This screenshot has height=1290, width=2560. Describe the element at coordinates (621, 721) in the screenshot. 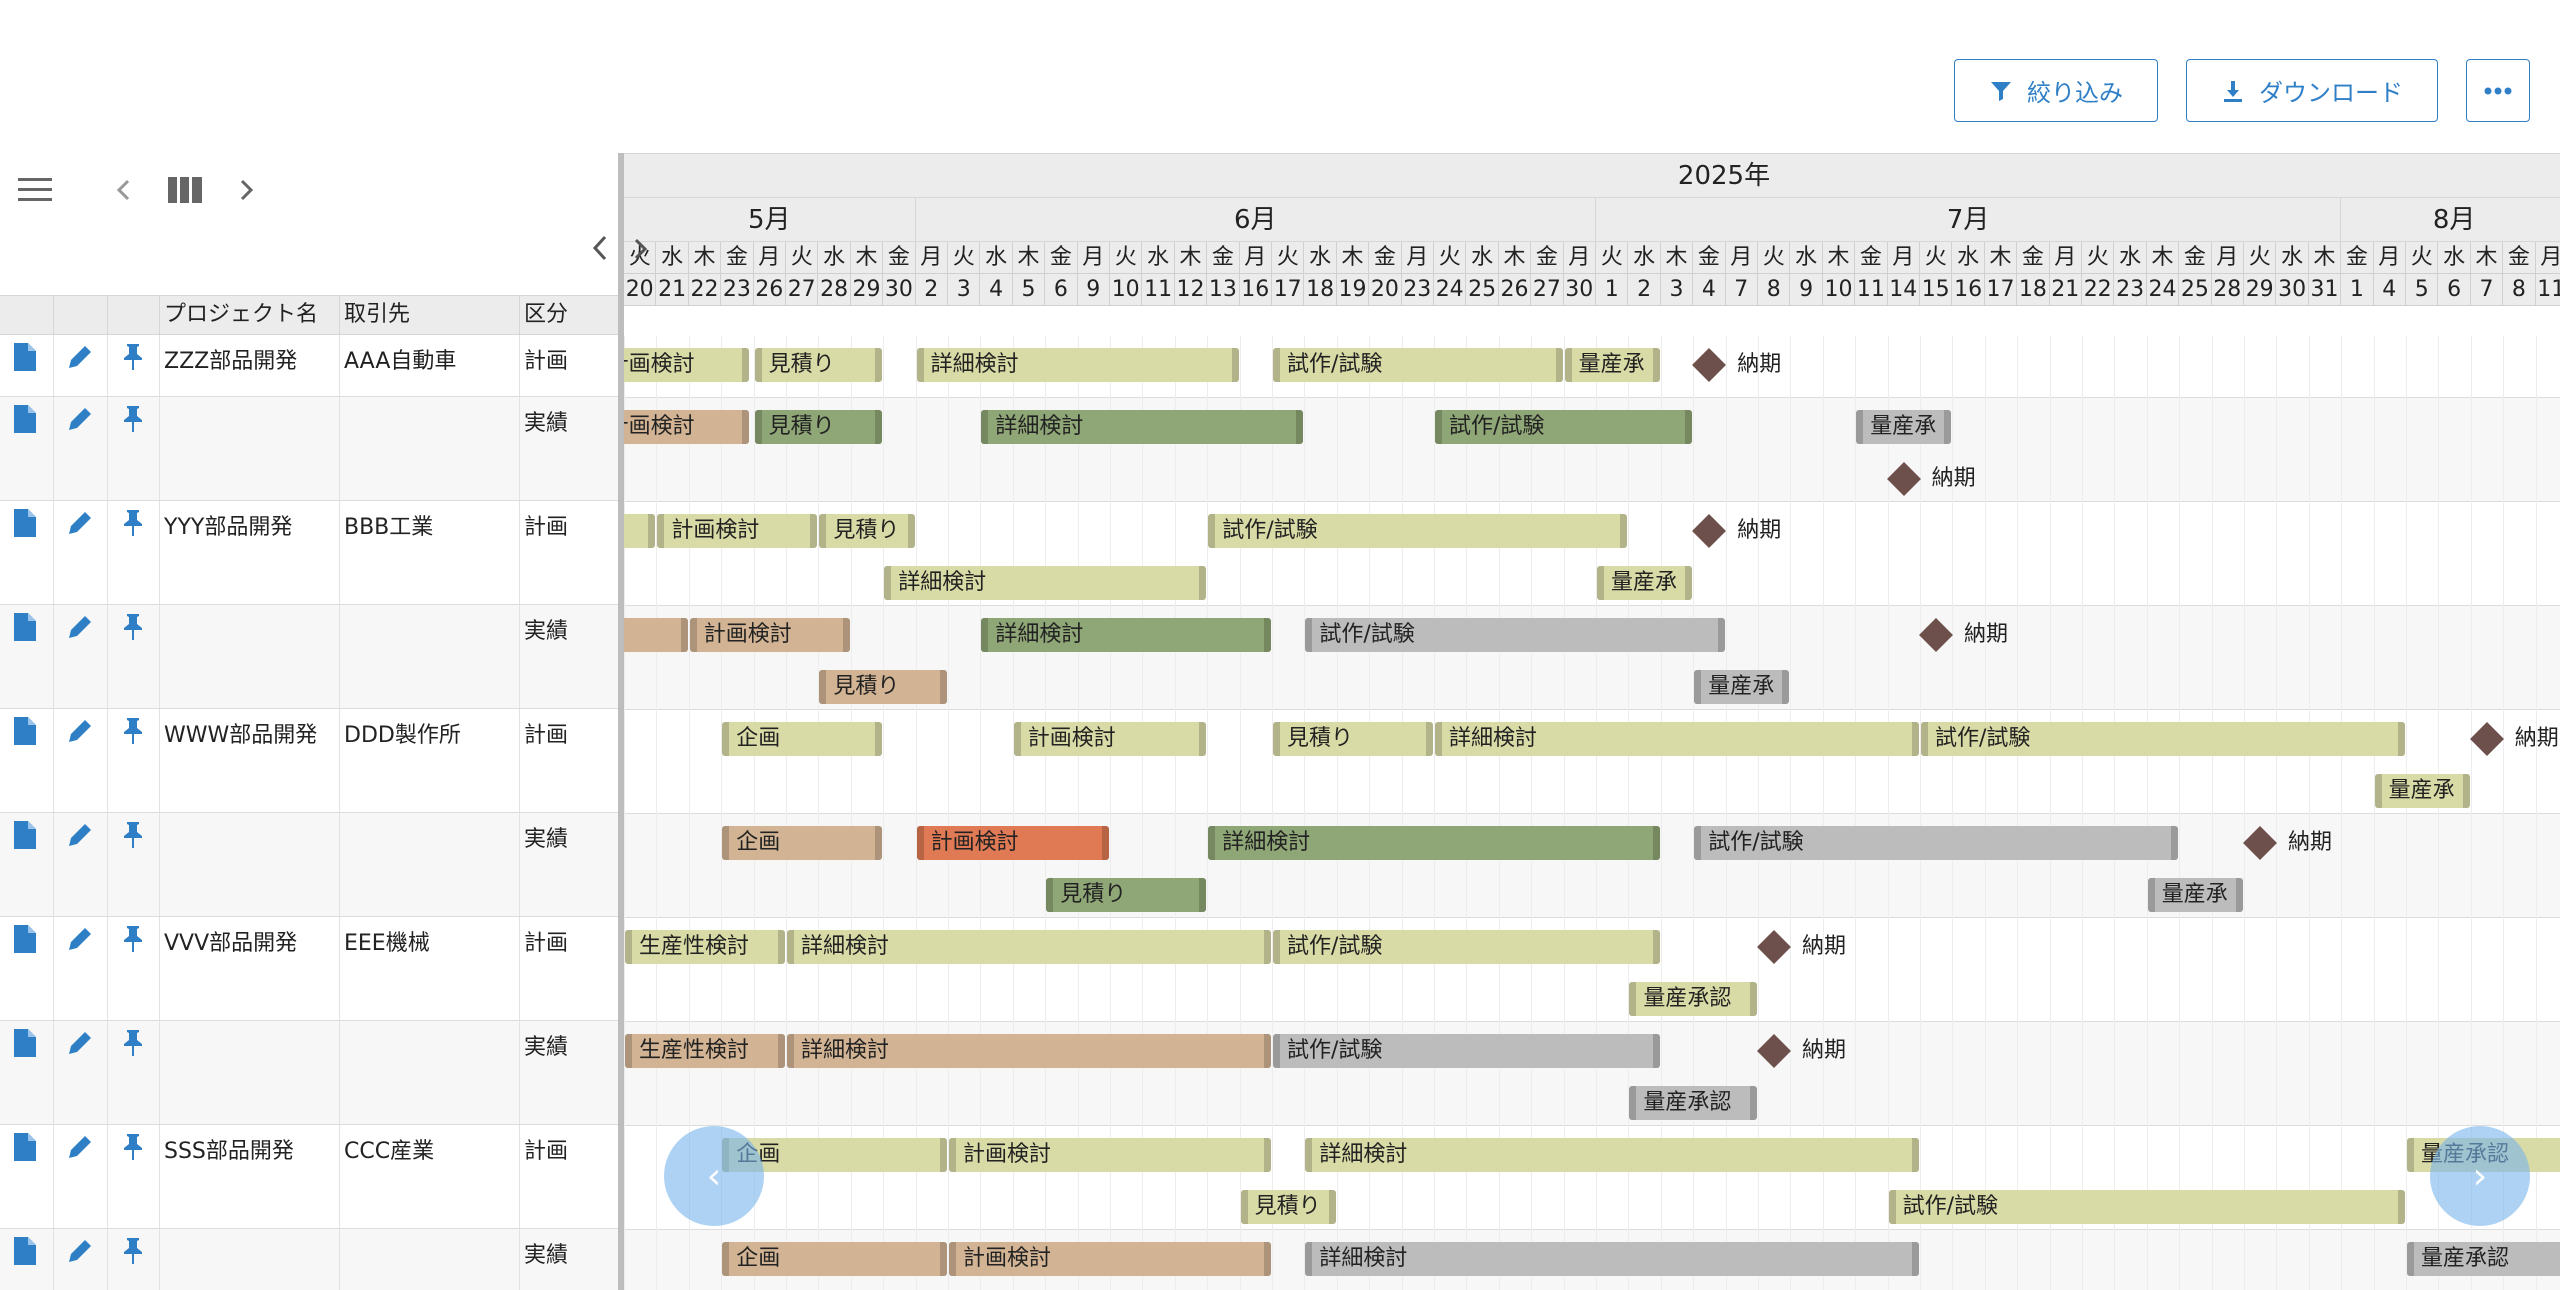

I see `pane-splitter` at that location.